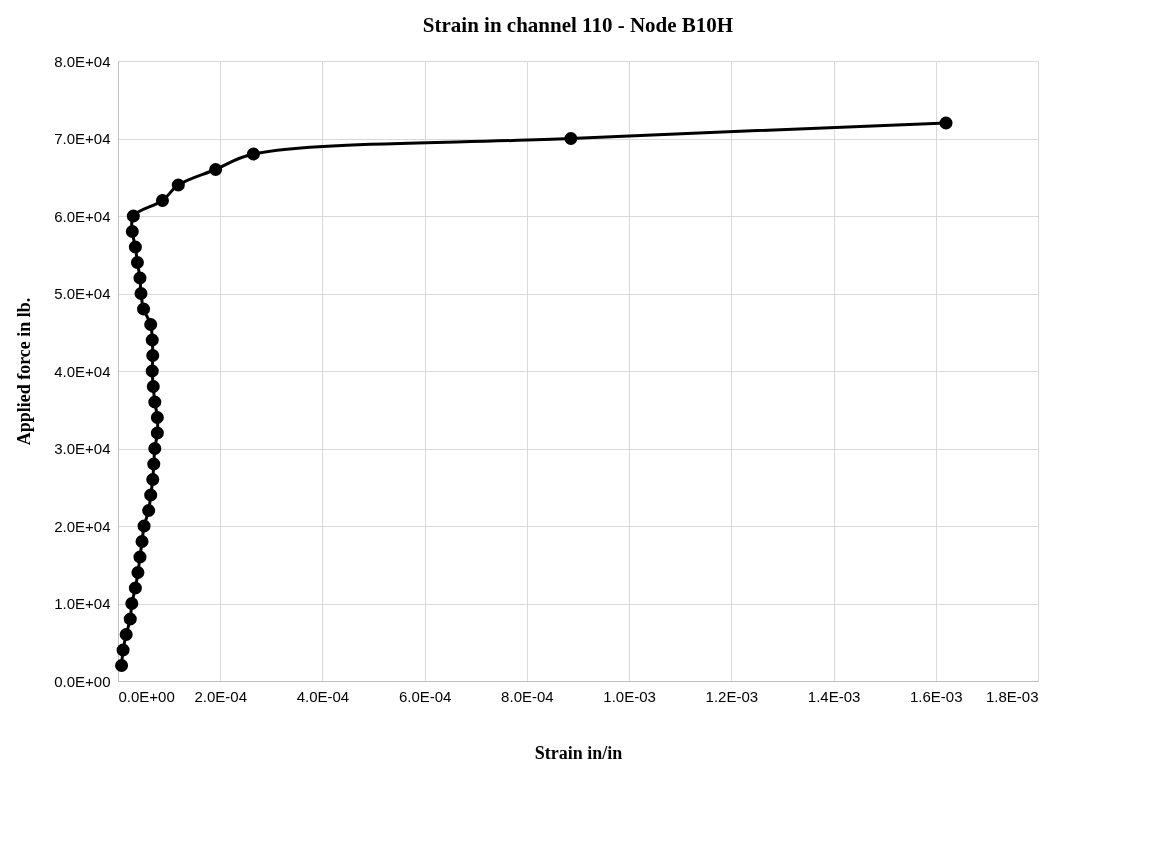  I want to click on y-tick-label: 2.0E+04, so click(82, 526).